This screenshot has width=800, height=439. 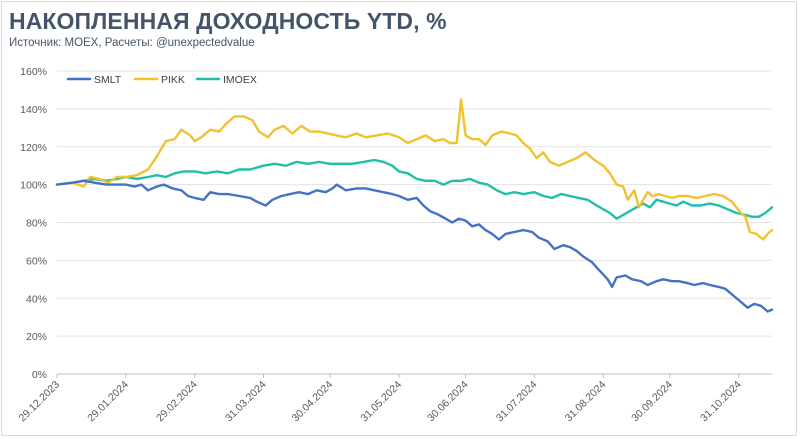 I want to click on x-tick-label: 31.03.2024, so click(x=246, y=402).